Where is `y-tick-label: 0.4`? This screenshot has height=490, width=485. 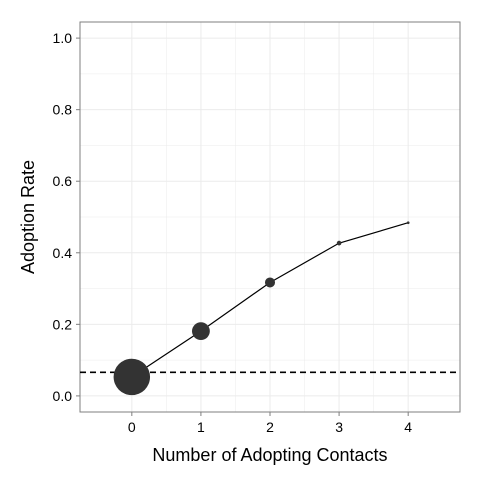 y-tick-label: 0.4 is located at coordinates (63, 253).